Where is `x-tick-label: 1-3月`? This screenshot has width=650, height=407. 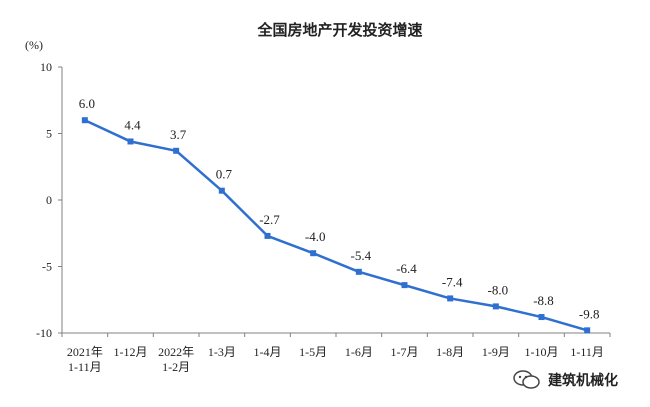
x-tick-label: 1-3月 is located at coordinates (222, 352).